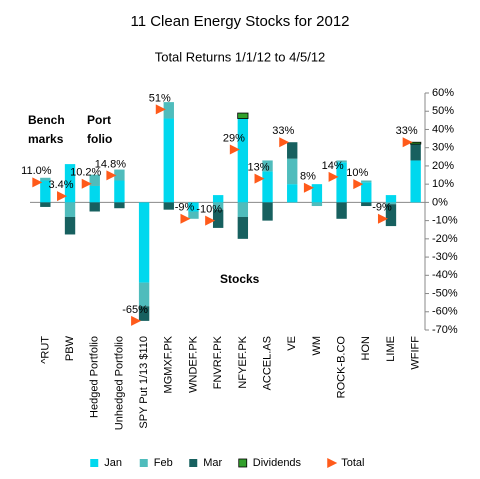  What do you see at coordinates (46, 139) in the screenshot?
I see `annotation: marks` at bounding box center [46, 139].